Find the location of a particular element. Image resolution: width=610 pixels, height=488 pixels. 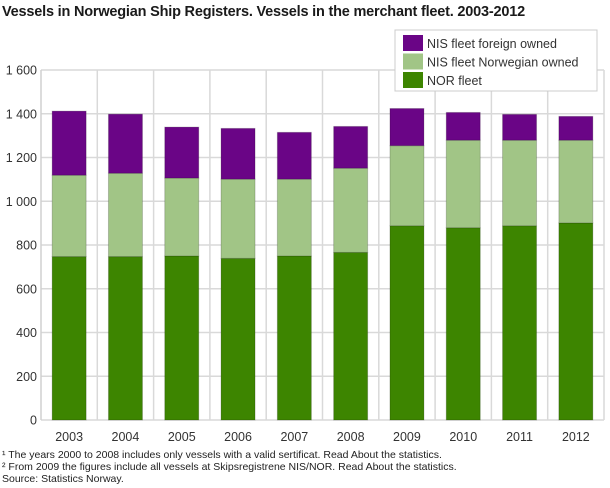

x-tick-label: 2007 is located at coordinates (294, 437).